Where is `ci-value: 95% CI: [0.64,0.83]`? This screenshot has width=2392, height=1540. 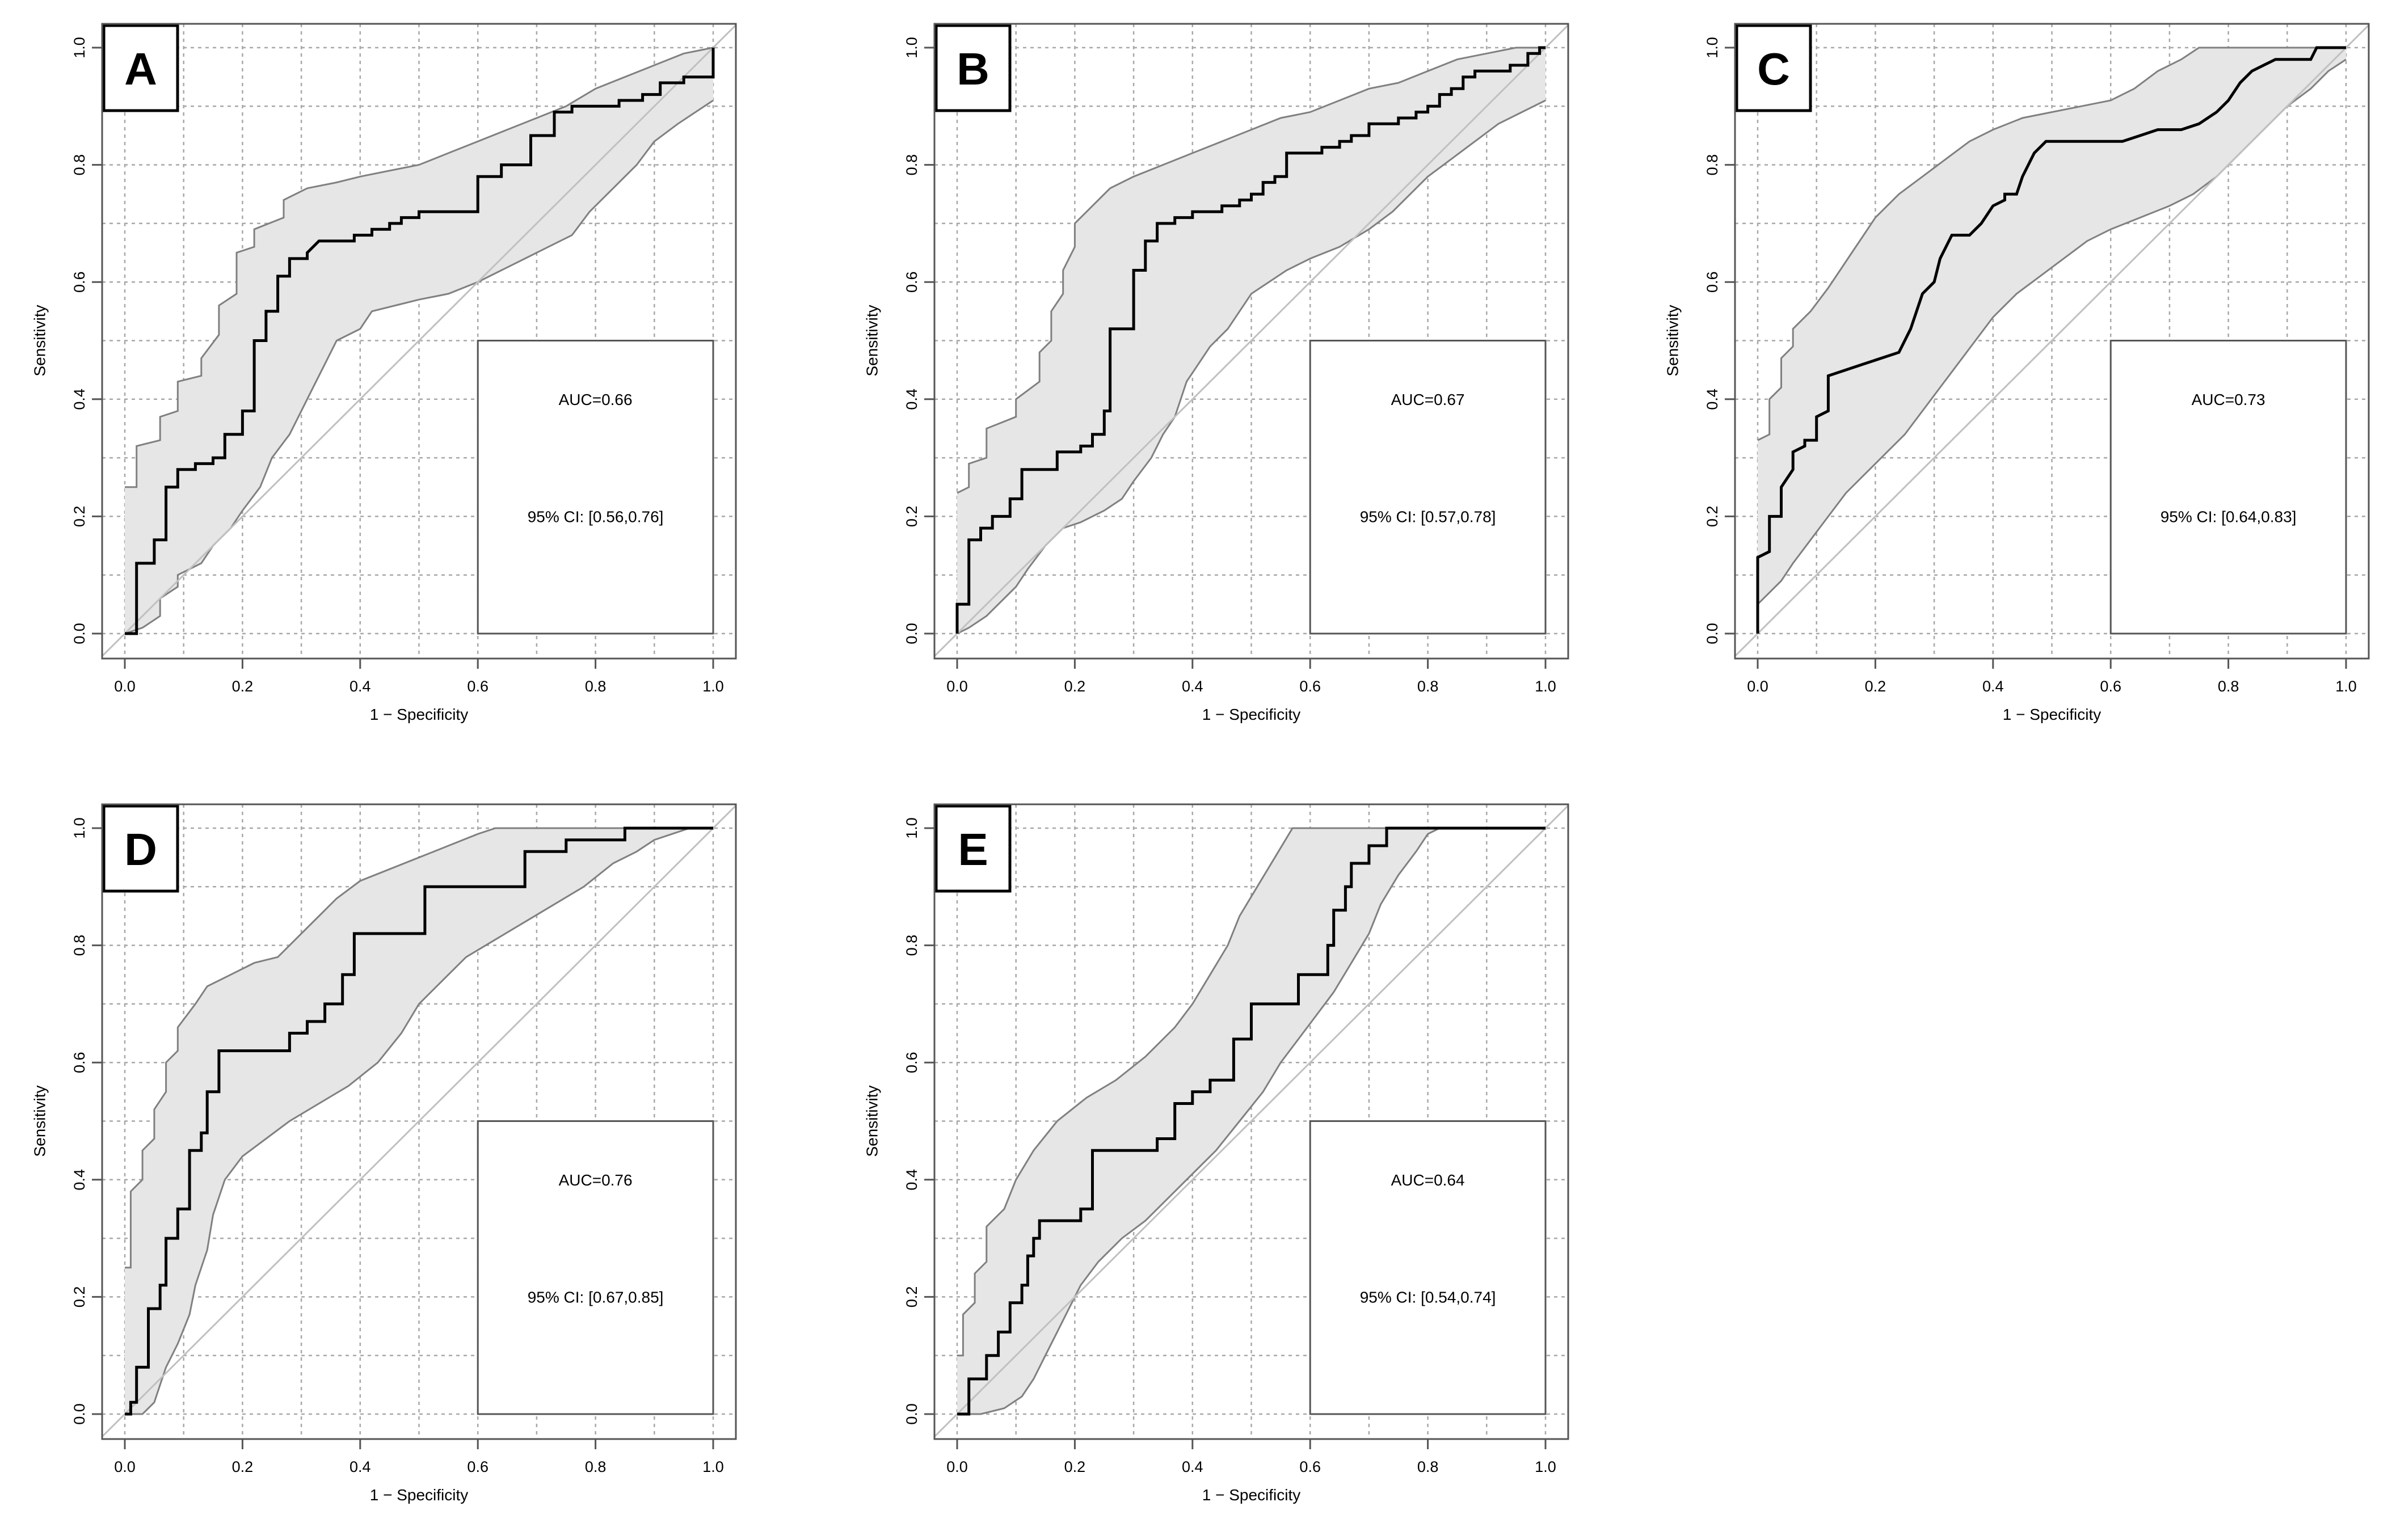 ci-value: 95% CI: [0.64,0.83] is located at coordinates (2229, 516).